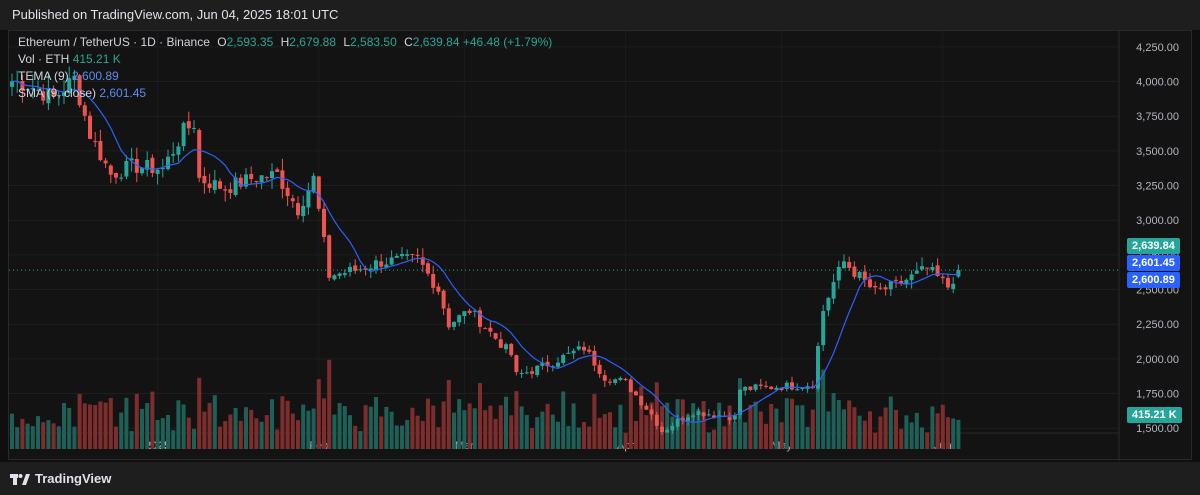  What do you see at coordinates (373, 42) in the screenshot?
I see `low-value: 2,583.50` at bounding box center [373, 42].